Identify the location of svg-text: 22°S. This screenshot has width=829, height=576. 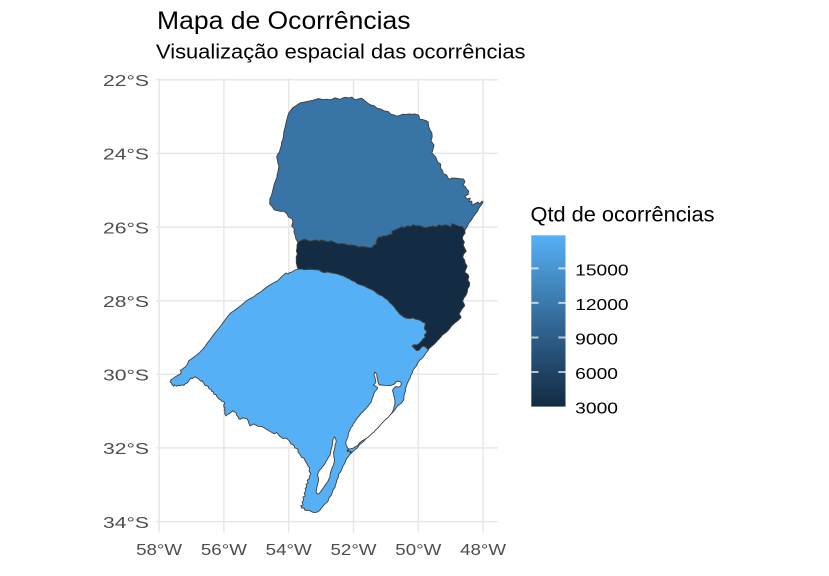
(126, 81).